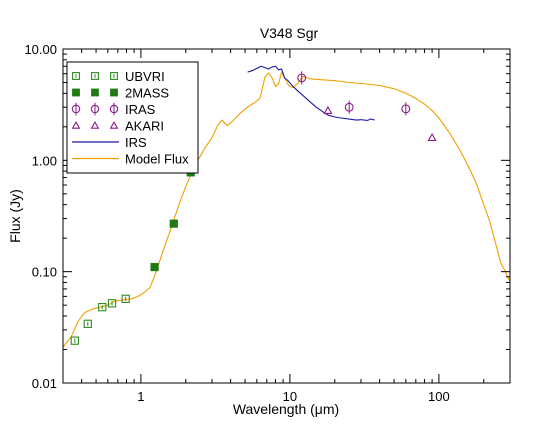 The height and width of the screenshot is (443, 554). Describe the element at coordinates (140, 396) in the screenshot. I see `x-tick-label: 1` at that location.